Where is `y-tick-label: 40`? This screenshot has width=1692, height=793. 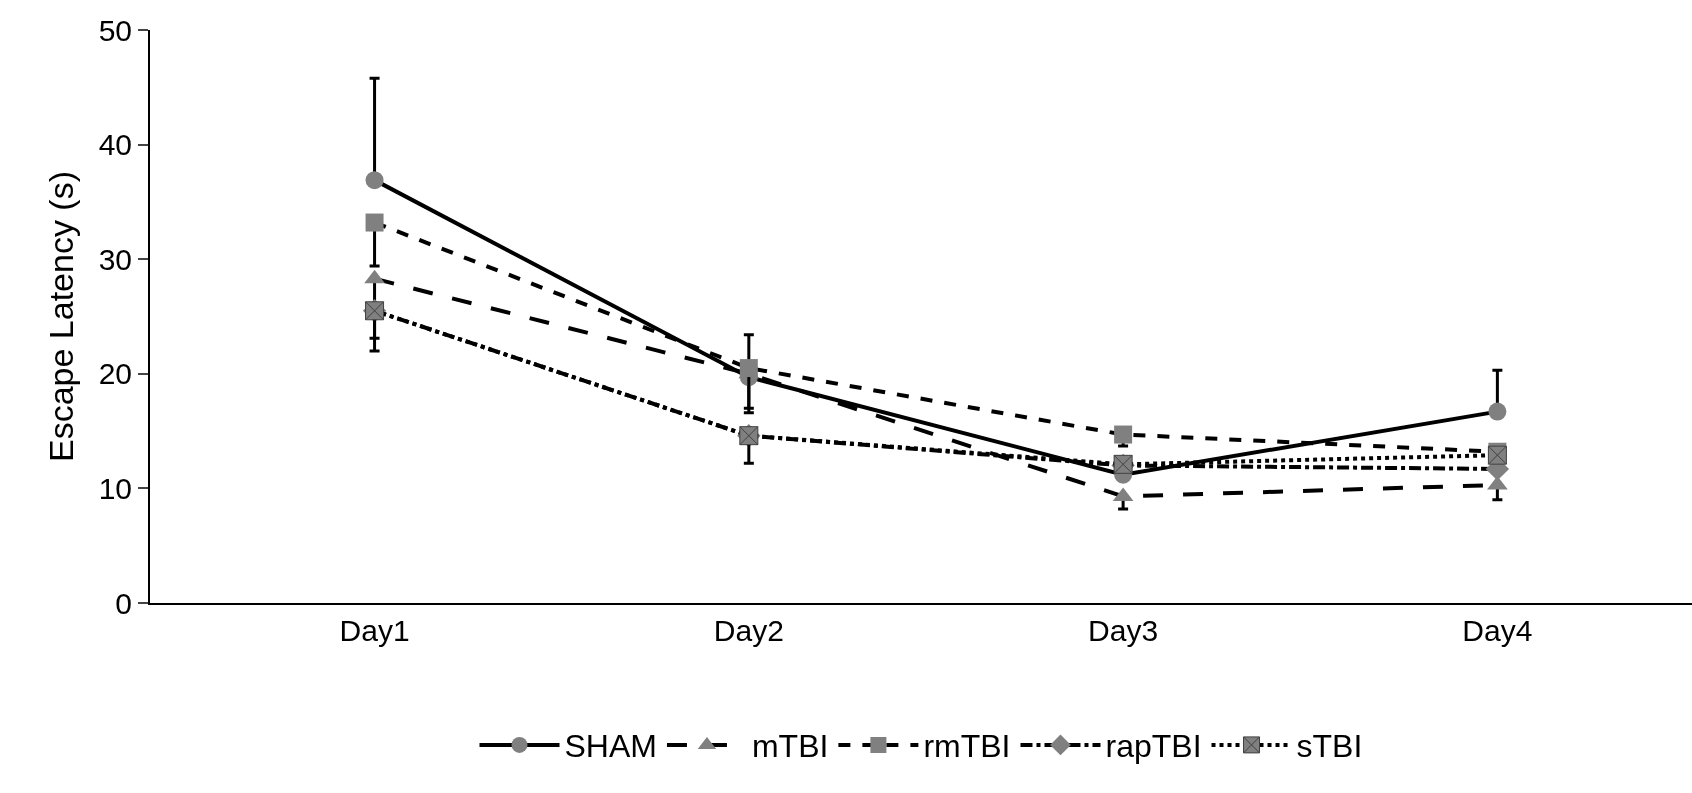
y-tick-label: 40 is located at coordinates (115, 145).